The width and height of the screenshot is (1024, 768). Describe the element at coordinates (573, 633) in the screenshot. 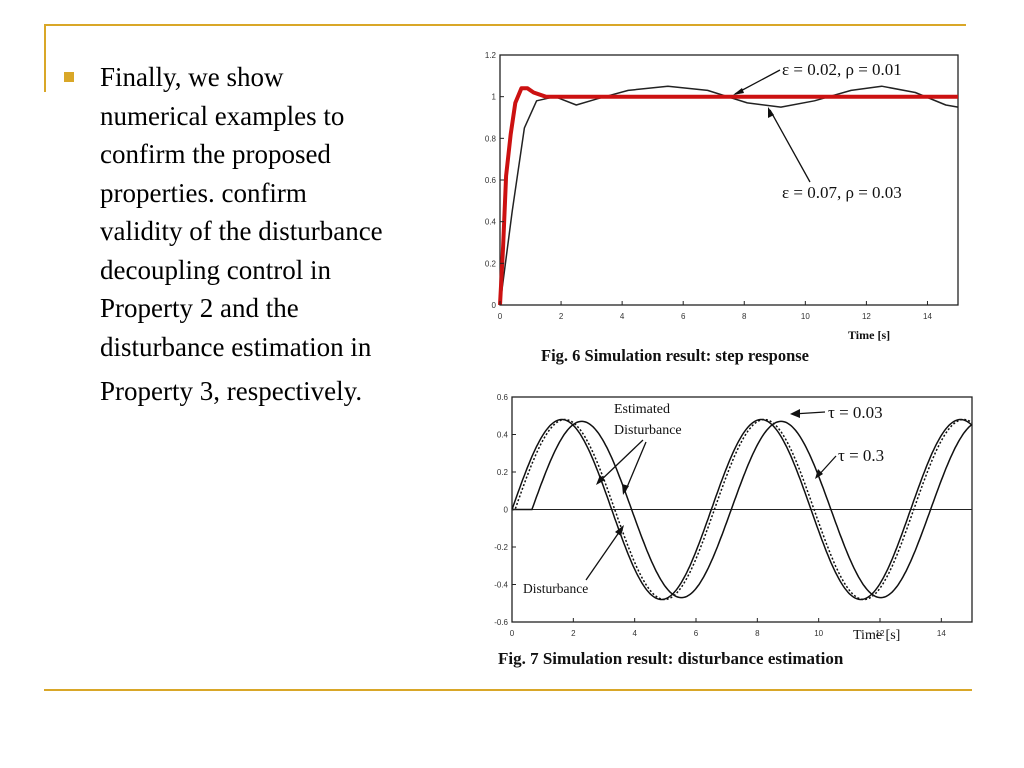

I see `fig7-x-tick-label: 2` at that location.